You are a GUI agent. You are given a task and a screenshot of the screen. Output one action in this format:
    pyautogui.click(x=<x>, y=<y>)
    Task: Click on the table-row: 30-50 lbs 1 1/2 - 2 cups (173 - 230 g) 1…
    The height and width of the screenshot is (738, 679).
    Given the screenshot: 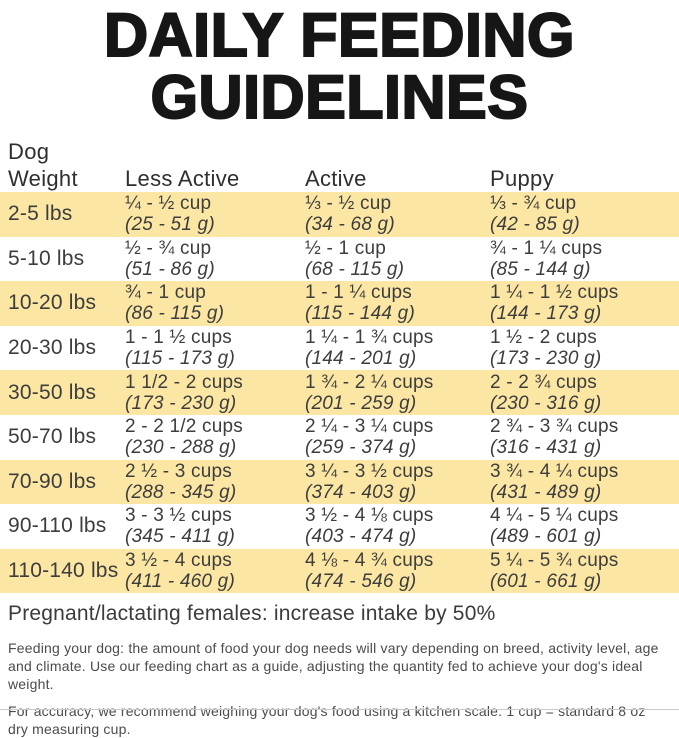 What is the action you would take?
    pyautogui.click(x=339, y=392)
    